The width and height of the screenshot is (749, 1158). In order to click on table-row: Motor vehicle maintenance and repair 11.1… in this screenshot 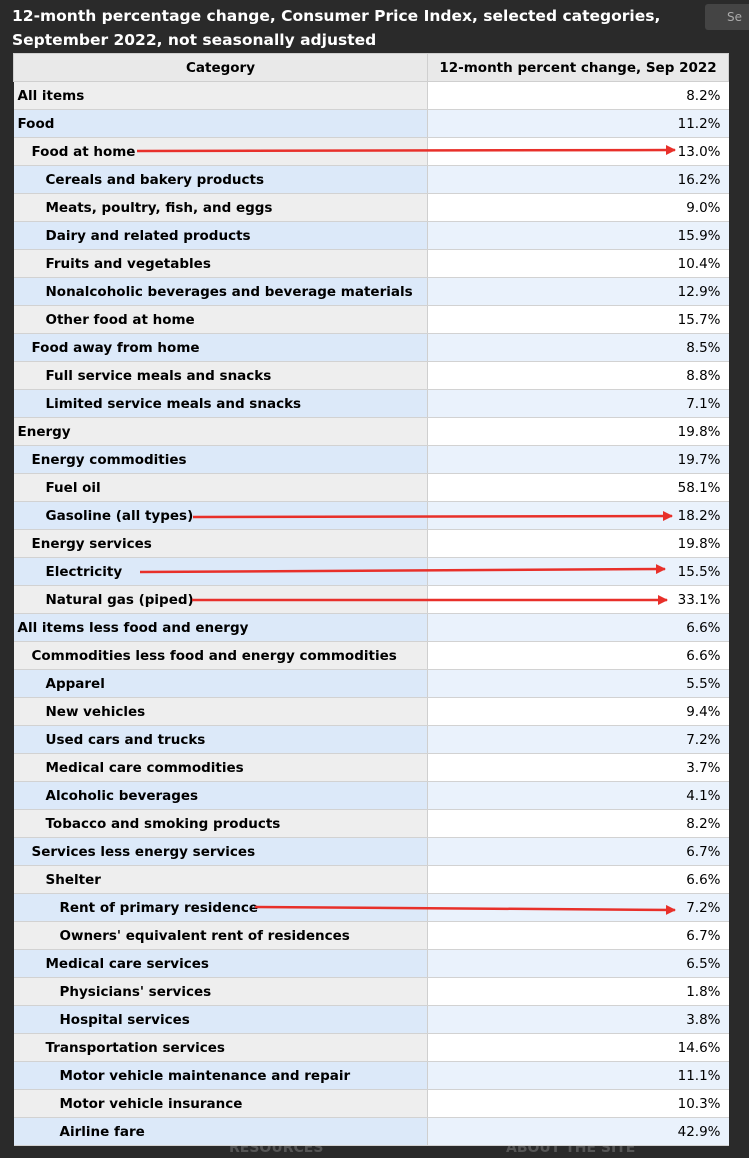, I will do `click(371, 1075)`.